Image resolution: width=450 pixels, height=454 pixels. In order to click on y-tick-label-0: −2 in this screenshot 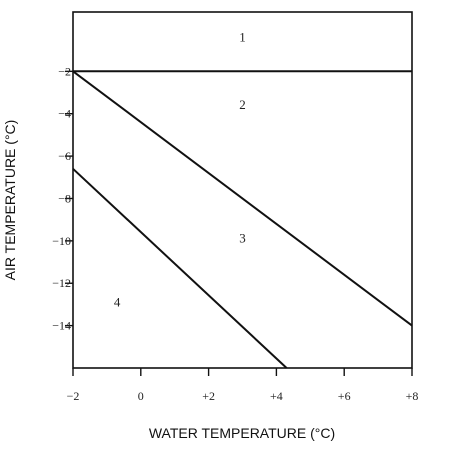, I will do `click(64, 71)`.